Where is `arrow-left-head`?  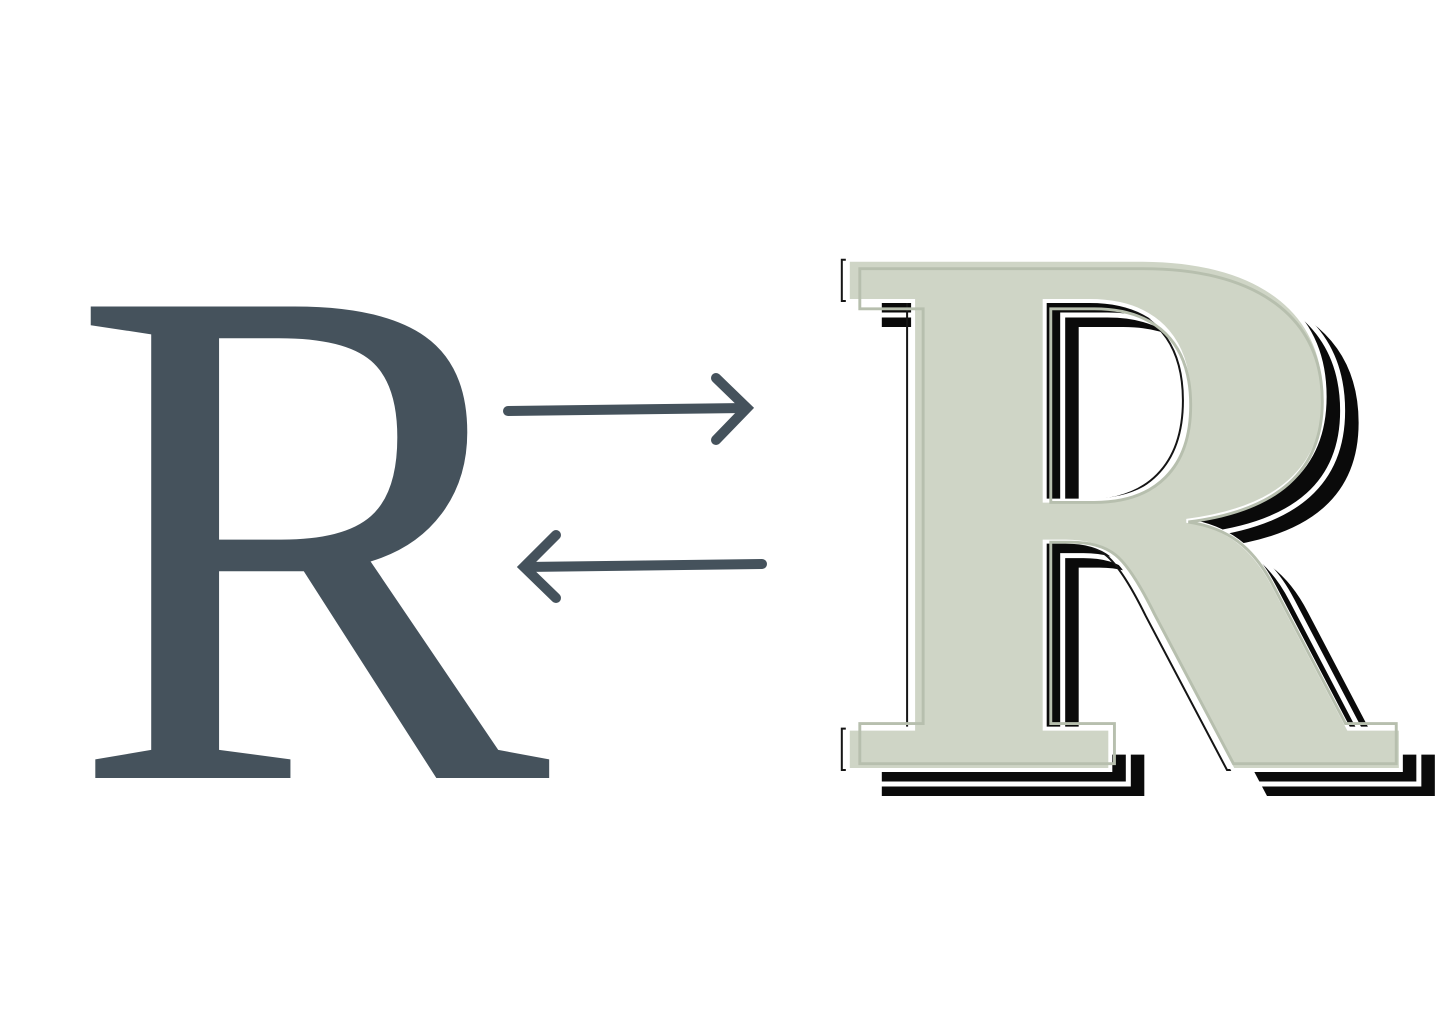
arrow-left-head is located at coordinates (538, 566).